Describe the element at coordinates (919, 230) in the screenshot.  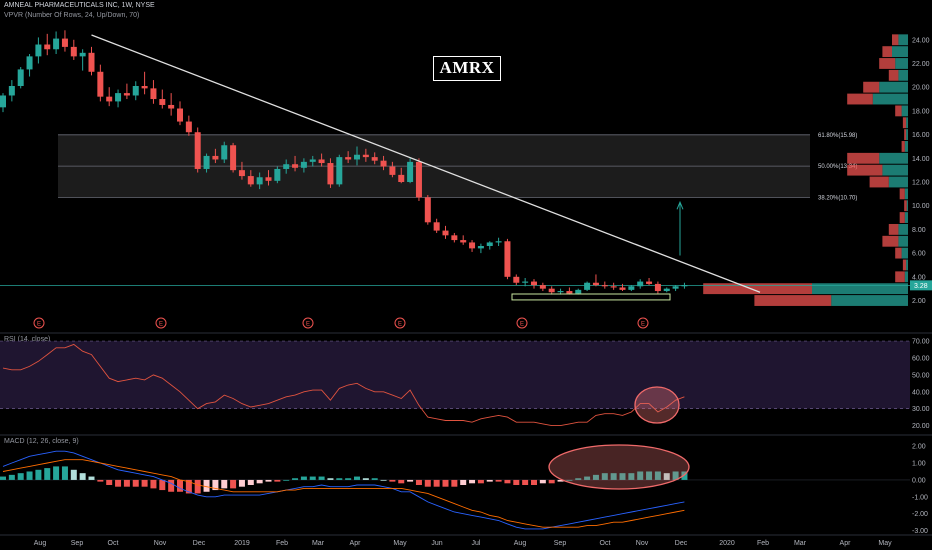
I see `price-axis-tick: 8.00` at that location.